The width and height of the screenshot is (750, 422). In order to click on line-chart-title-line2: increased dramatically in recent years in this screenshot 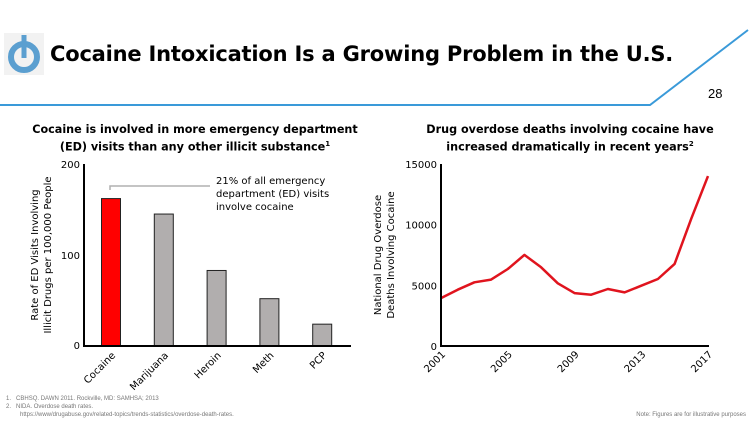, I will do `click(567, 147)`.